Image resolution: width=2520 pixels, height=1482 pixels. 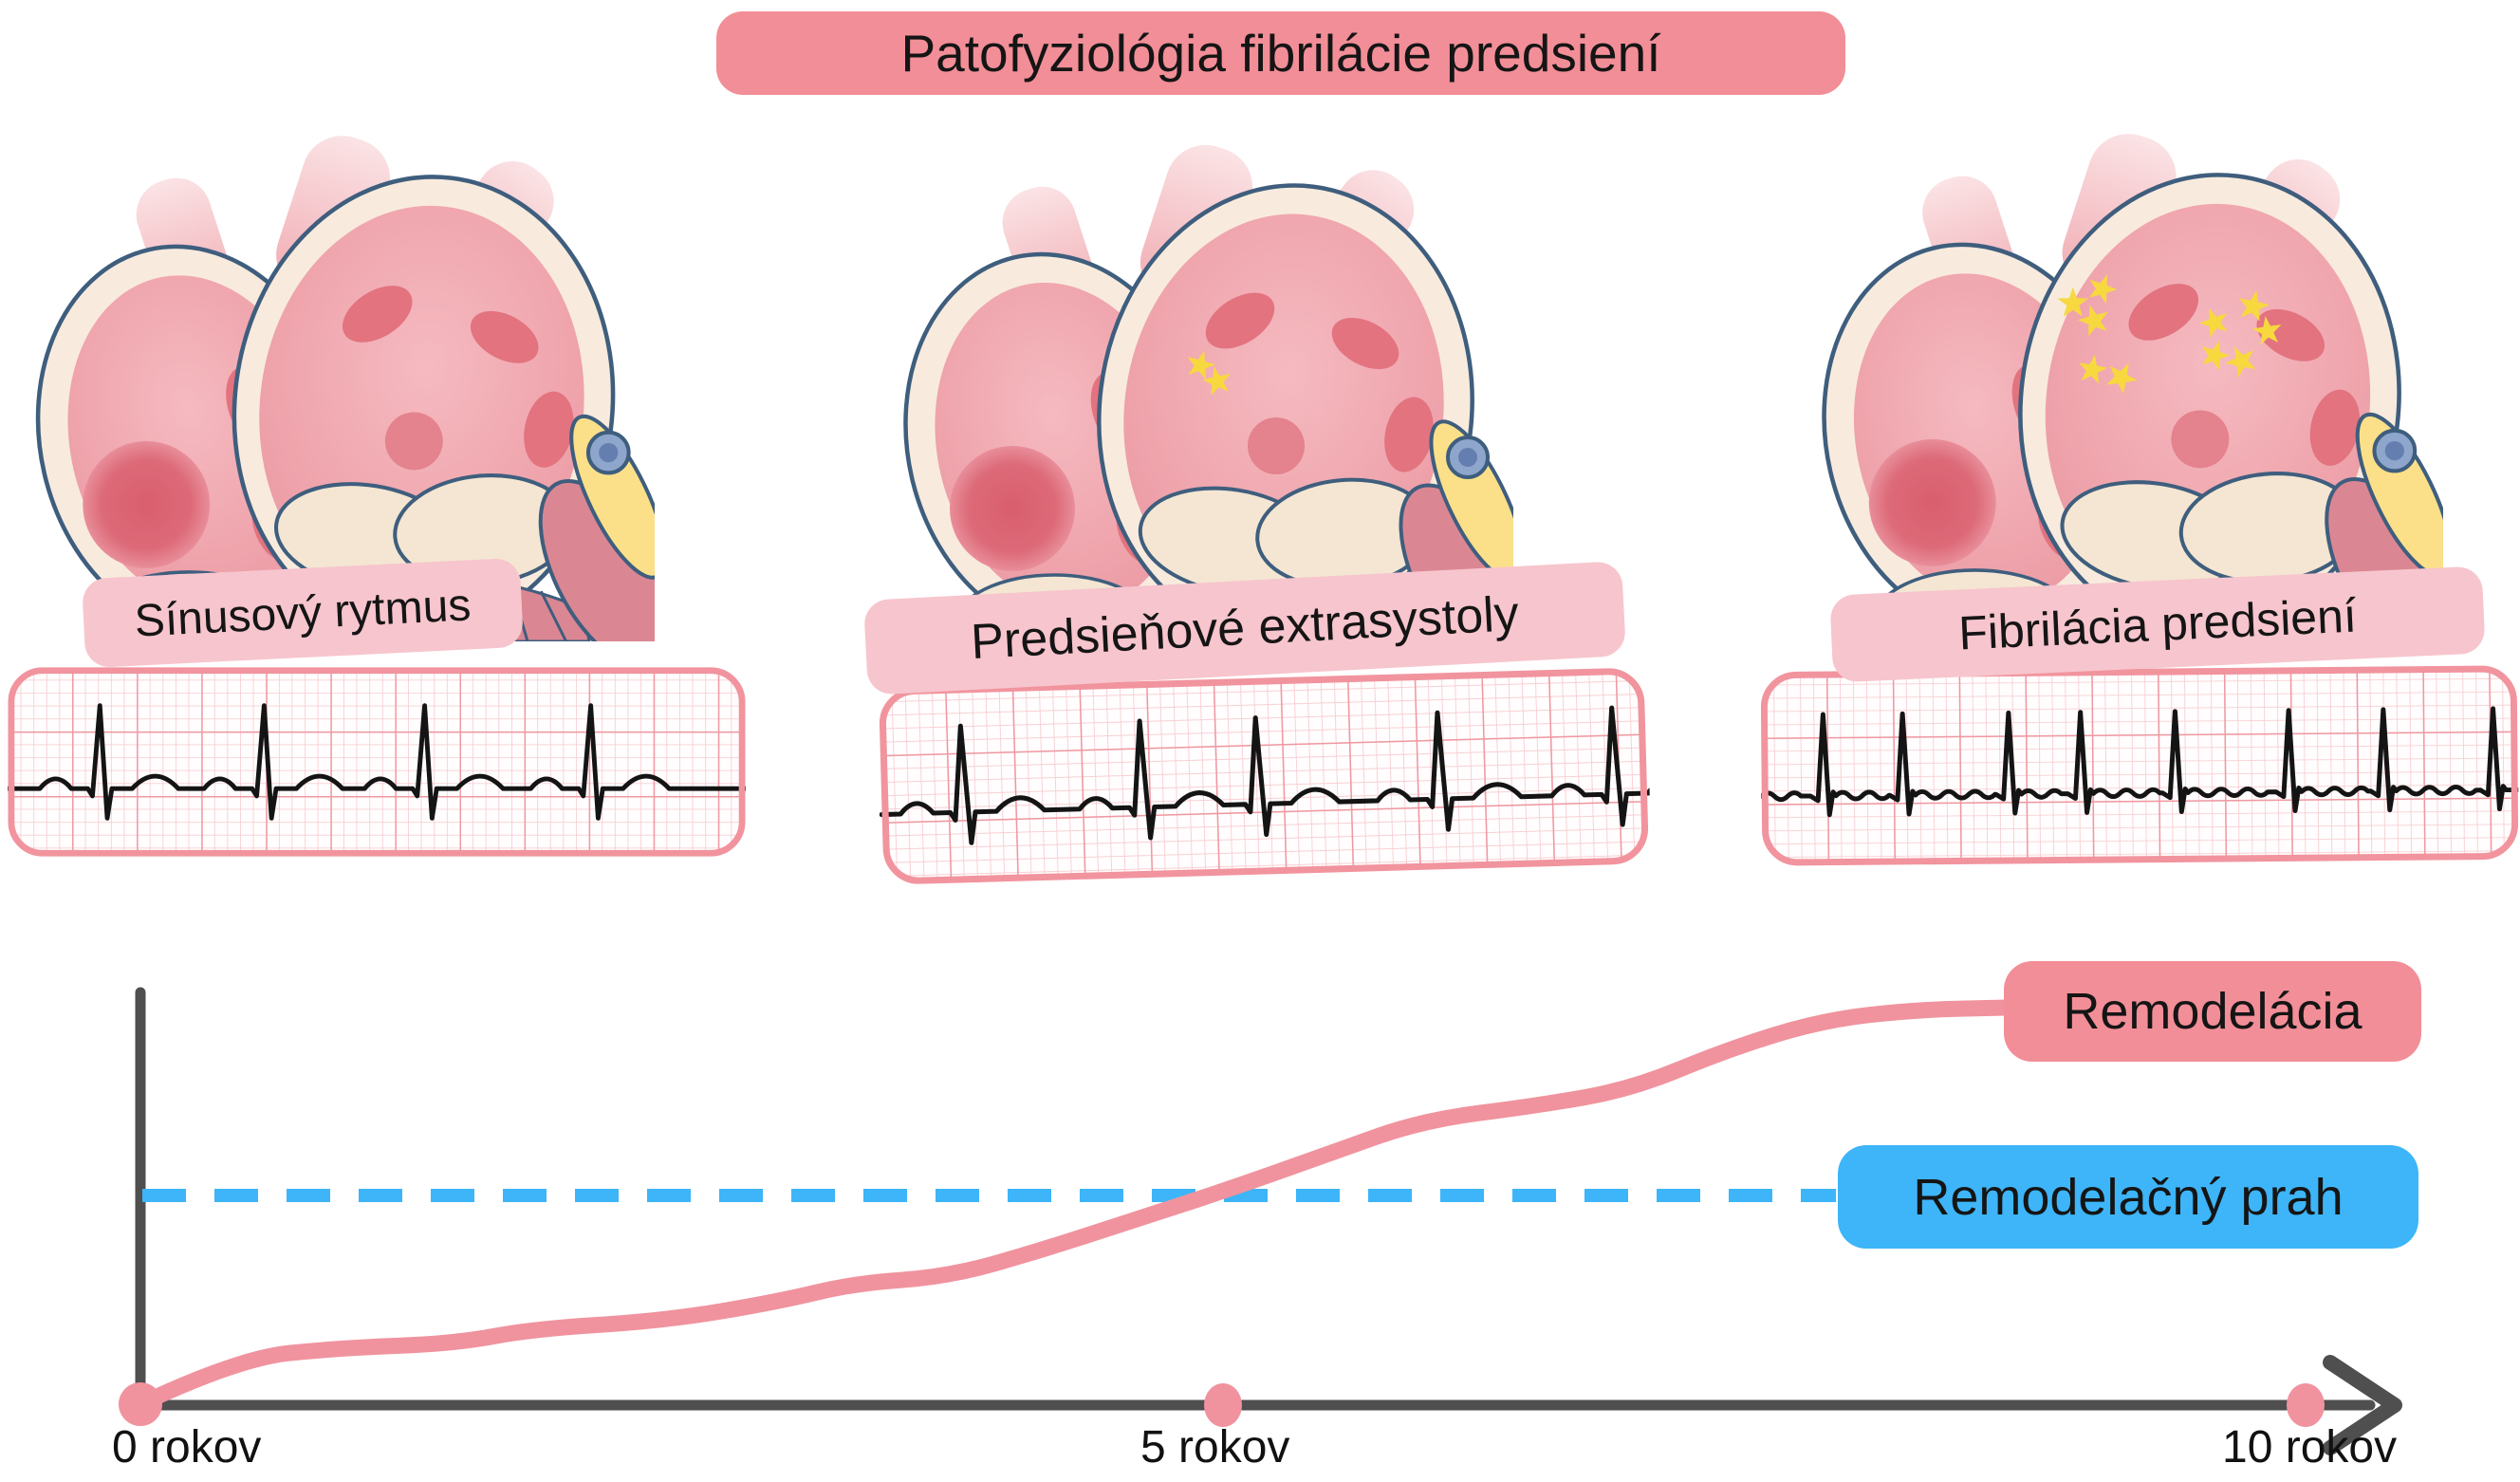 I want to click on heart-illustration-sinus, so click(x=327, y=381).